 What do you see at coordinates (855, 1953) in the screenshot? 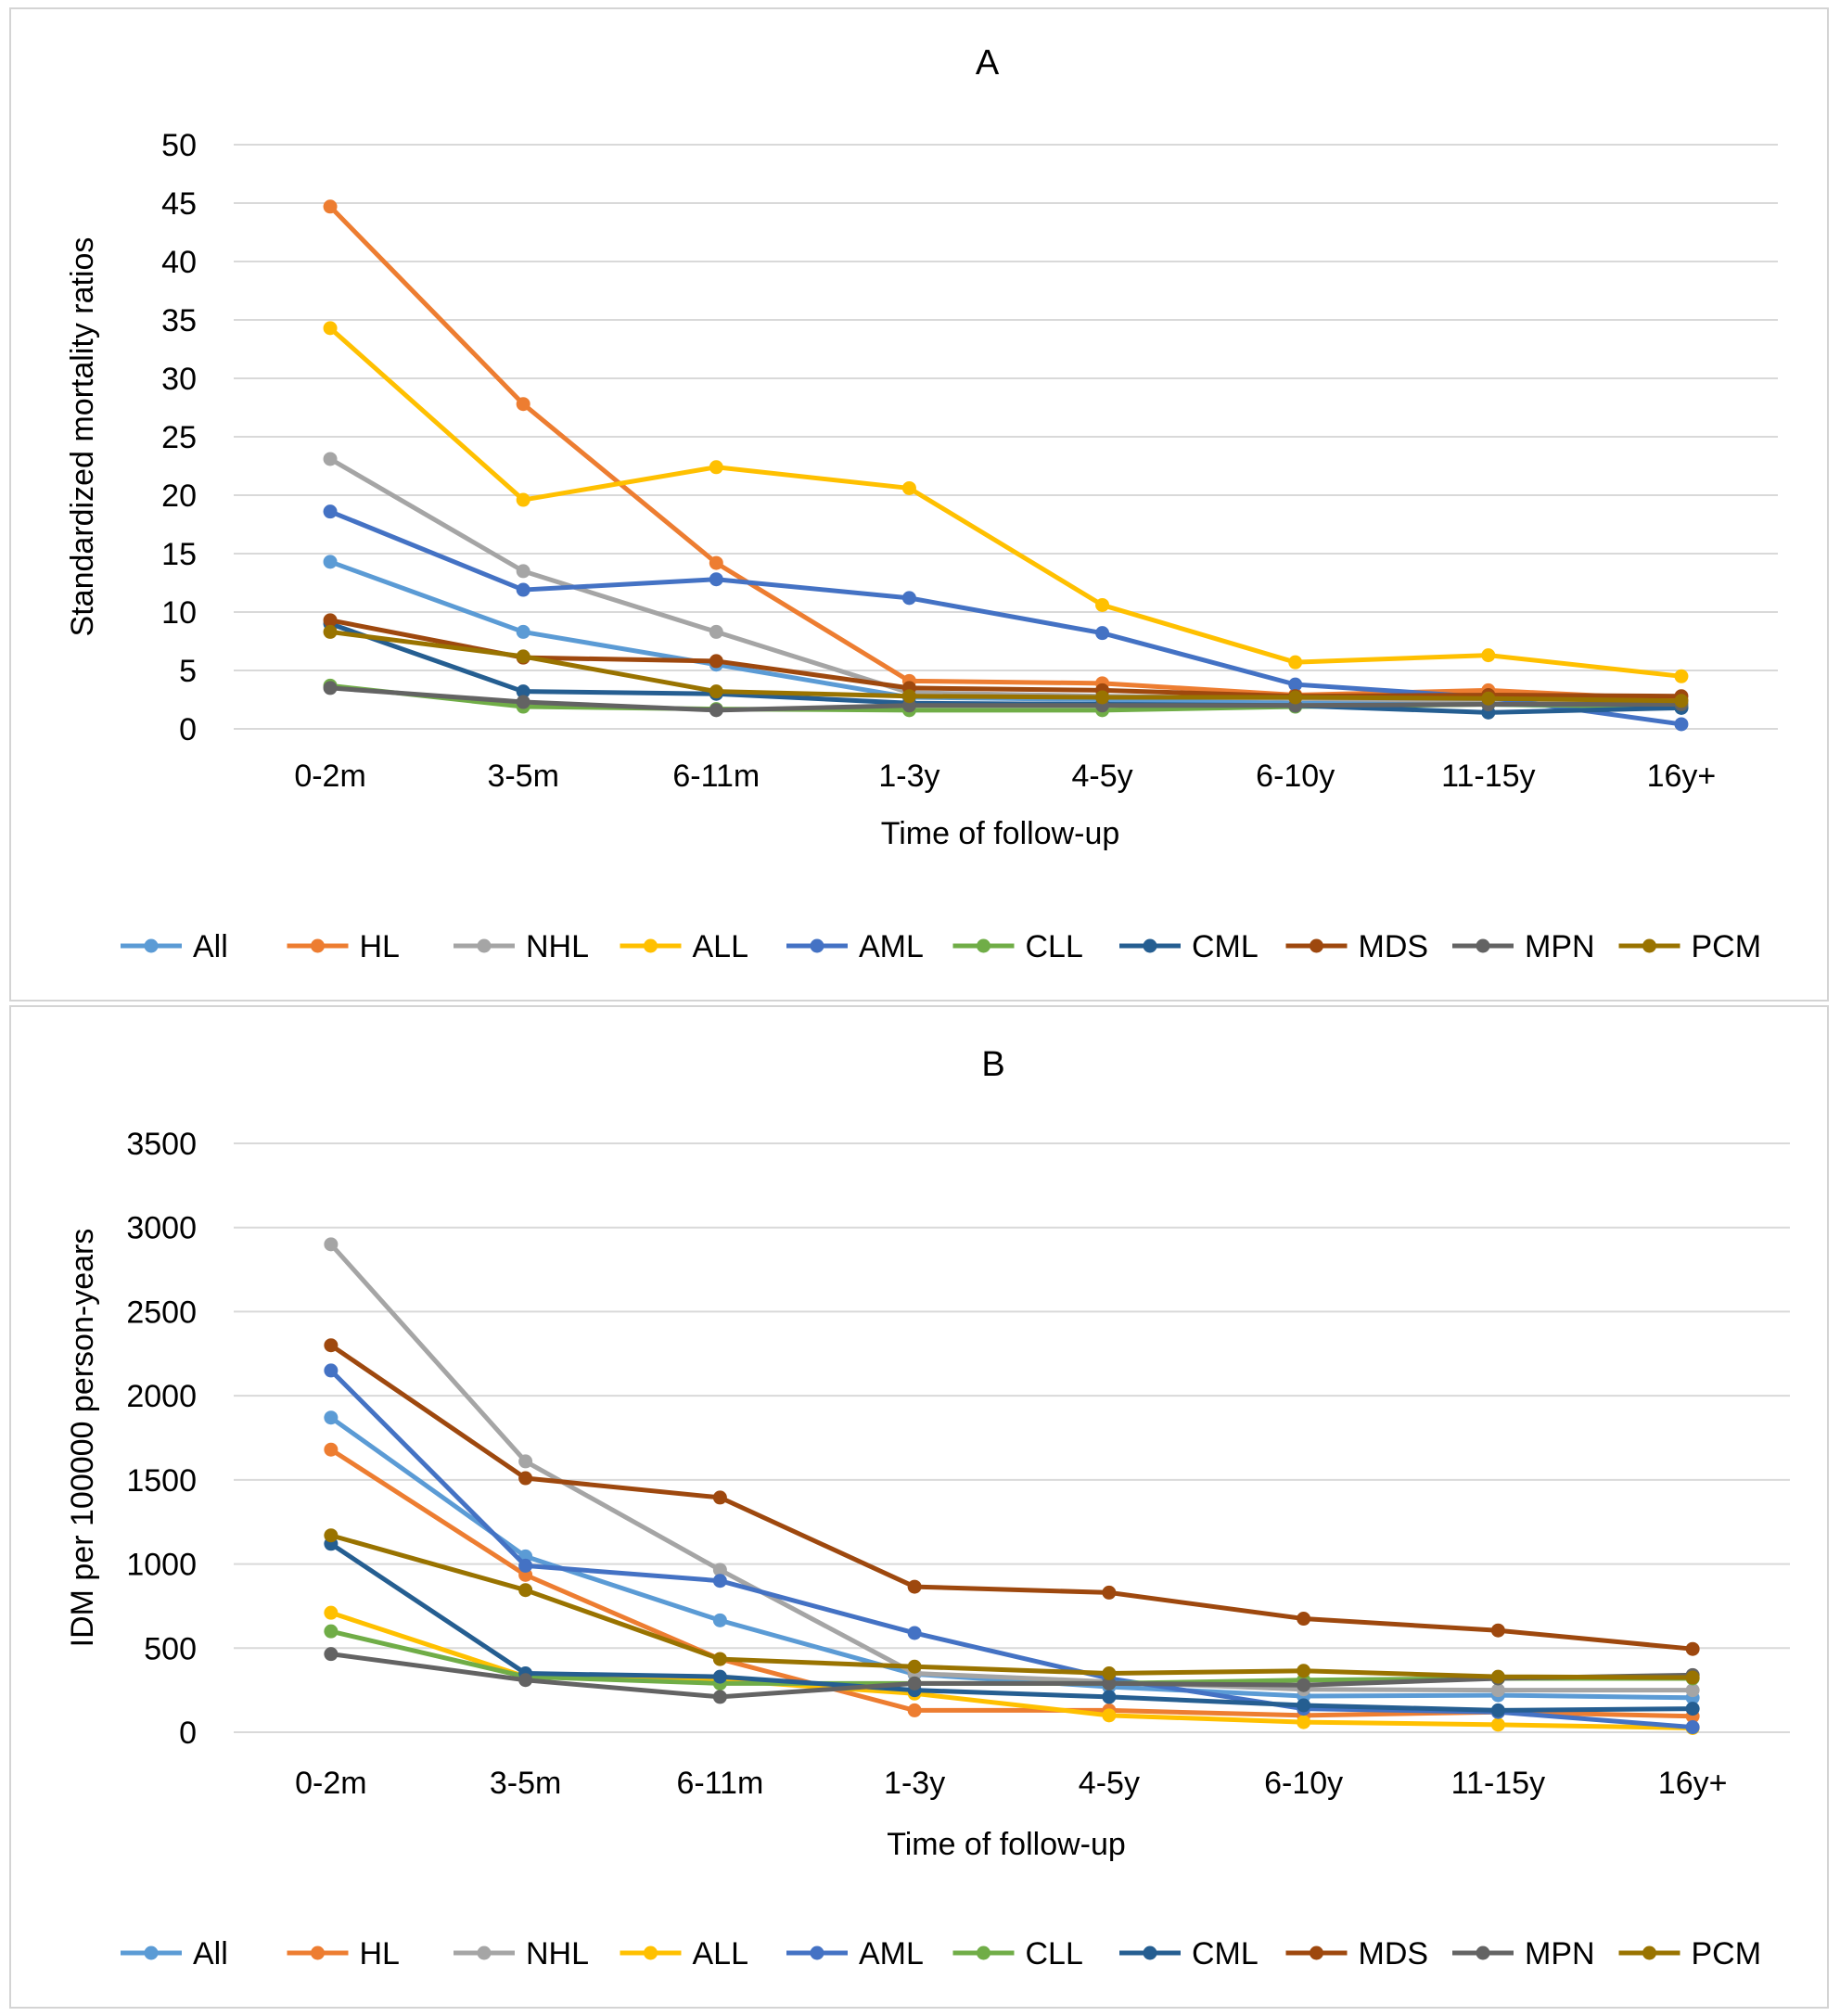
I see `legend-item-aml: AML` at bounding box center [855, 1953].